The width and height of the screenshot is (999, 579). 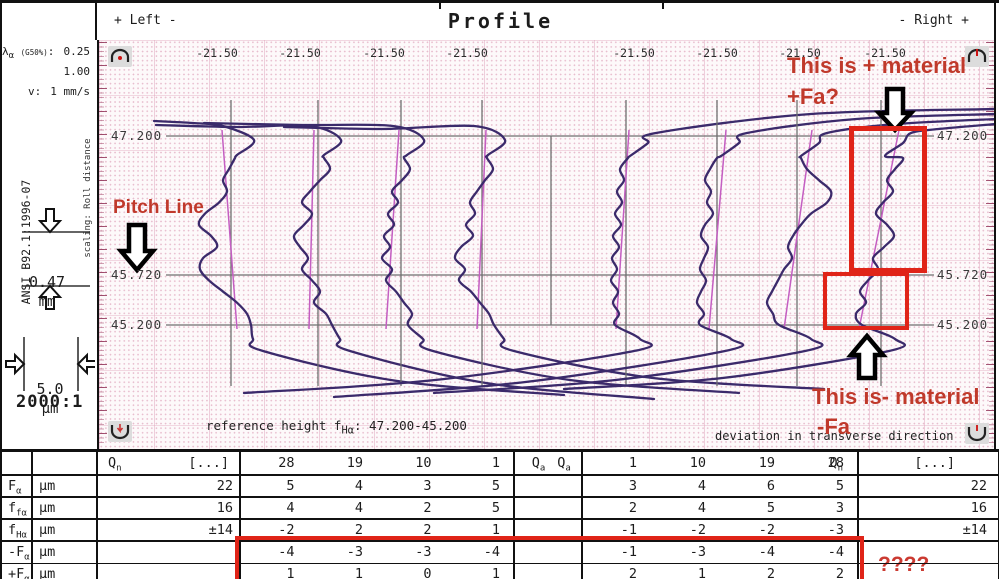 I want to click on value-left: 3, so click(x=427, y=485).